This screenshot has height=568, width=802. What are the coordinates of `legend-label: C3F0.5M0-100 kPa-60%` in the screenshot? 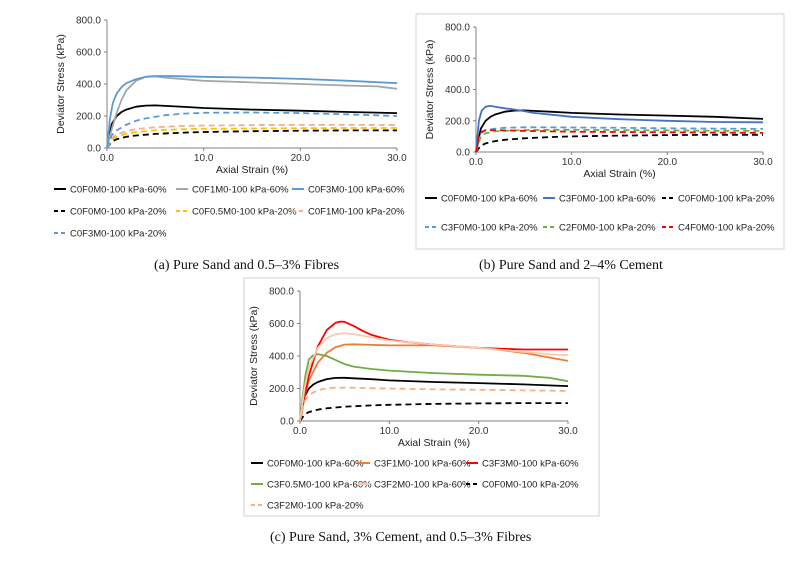 It's located at (319, 485).